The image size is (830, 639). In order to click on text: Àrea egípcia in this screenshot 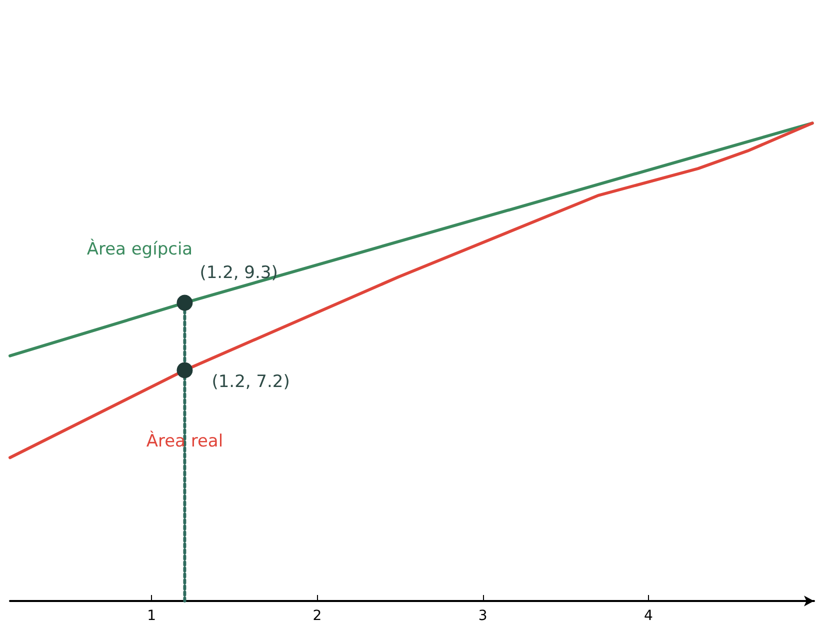, I will do `click(139, 249)`.